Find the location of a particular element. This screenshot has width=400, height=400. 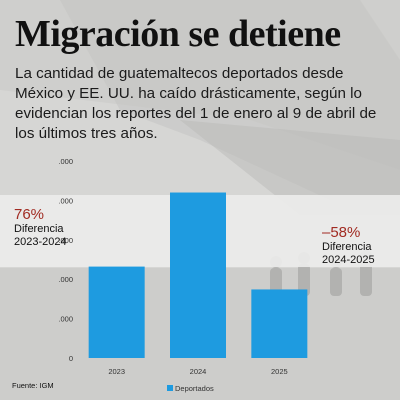

legend-label: Deportados is located at coordinates (194, 388).